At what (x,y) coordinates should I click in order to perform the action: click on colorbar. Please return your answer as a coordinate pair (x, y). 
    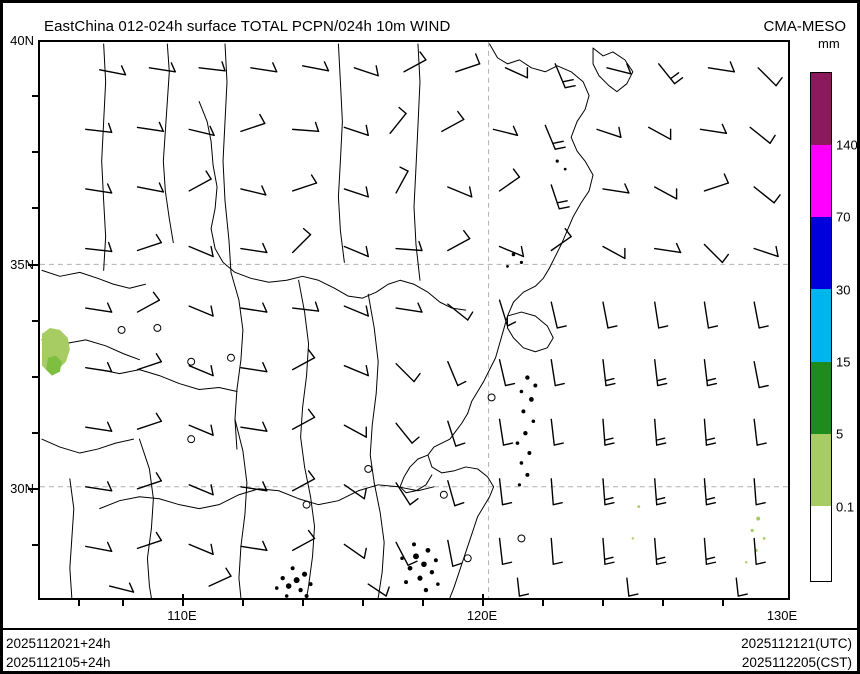
    Looking at the image, I should click on (821, 327).